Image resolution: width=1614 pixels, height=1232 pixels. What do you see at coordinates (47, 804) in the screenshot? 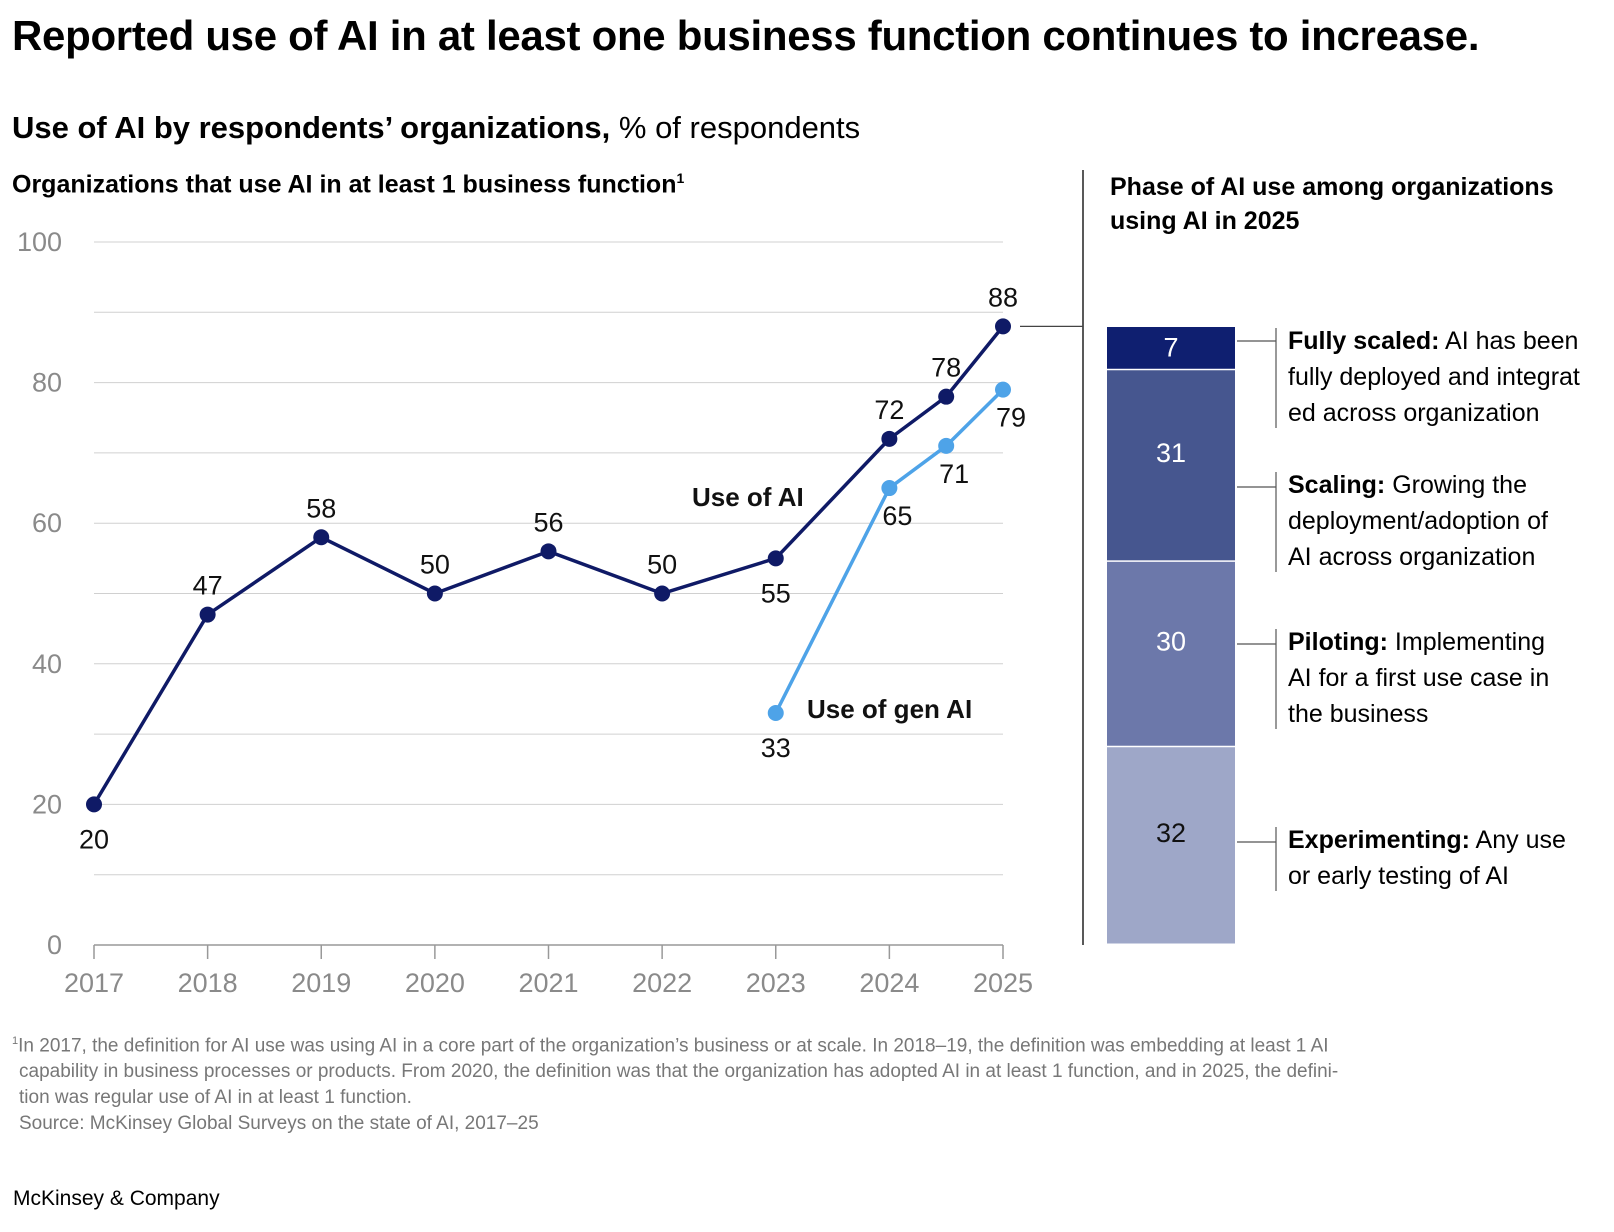
I see `y-tick-label: 20` at bounding box center [47, 804].